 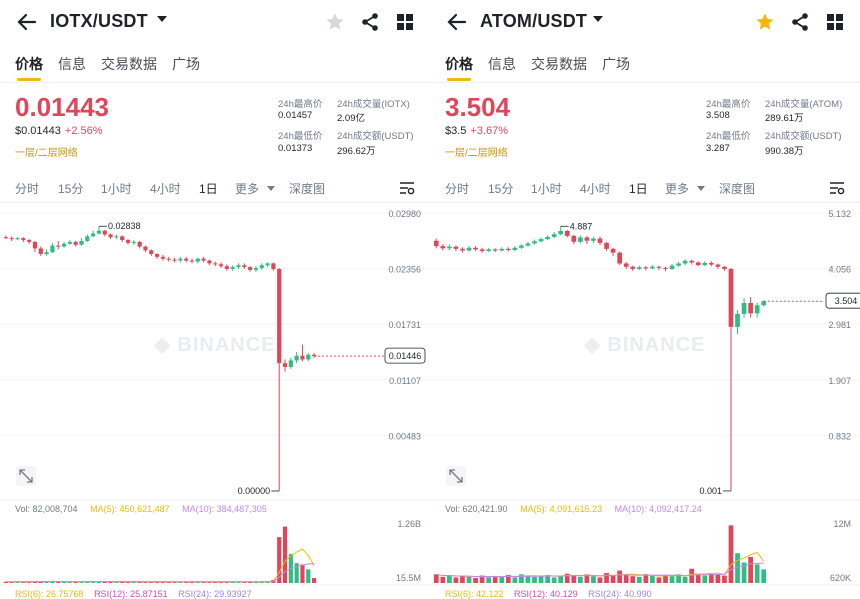 What do you see at coordinates (600, 564) in the screenshot?
I see `volume-ma5-line` at bounding box center [600, 564].